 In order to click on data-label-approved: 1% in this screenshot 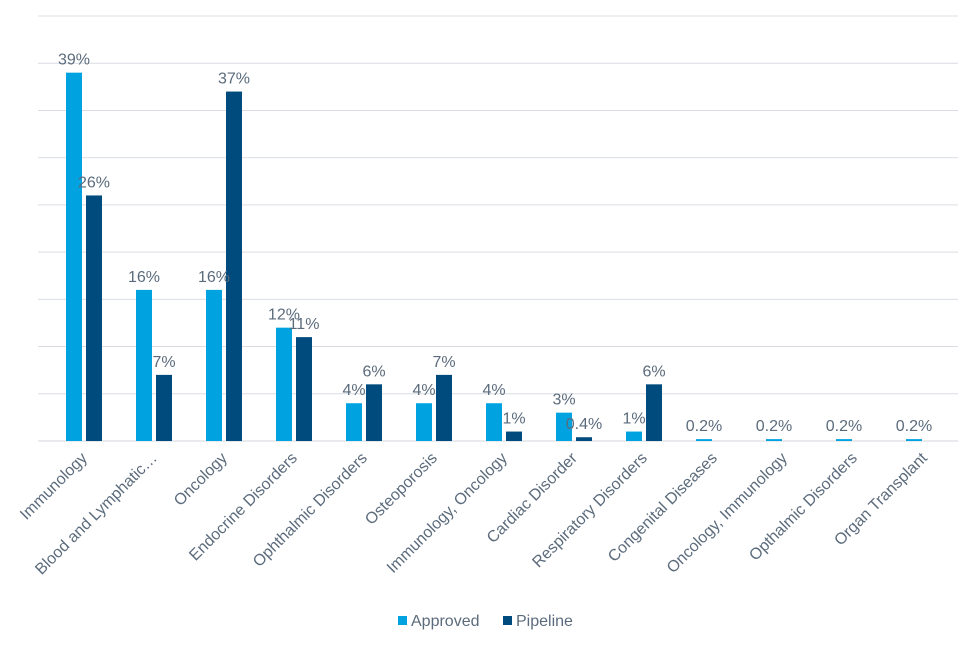, I will do `click(633, 419)`.